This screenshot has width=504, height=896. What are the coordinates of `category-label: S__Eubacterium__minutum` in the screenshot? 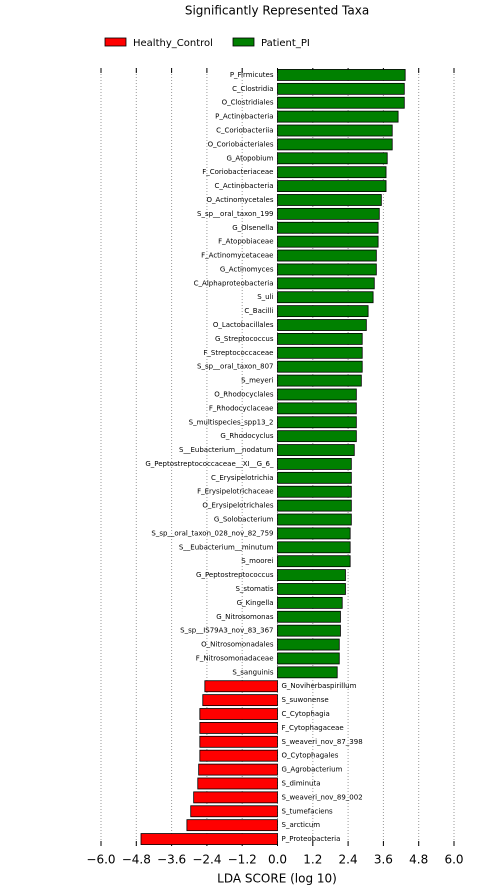 It's located at (226, 547).